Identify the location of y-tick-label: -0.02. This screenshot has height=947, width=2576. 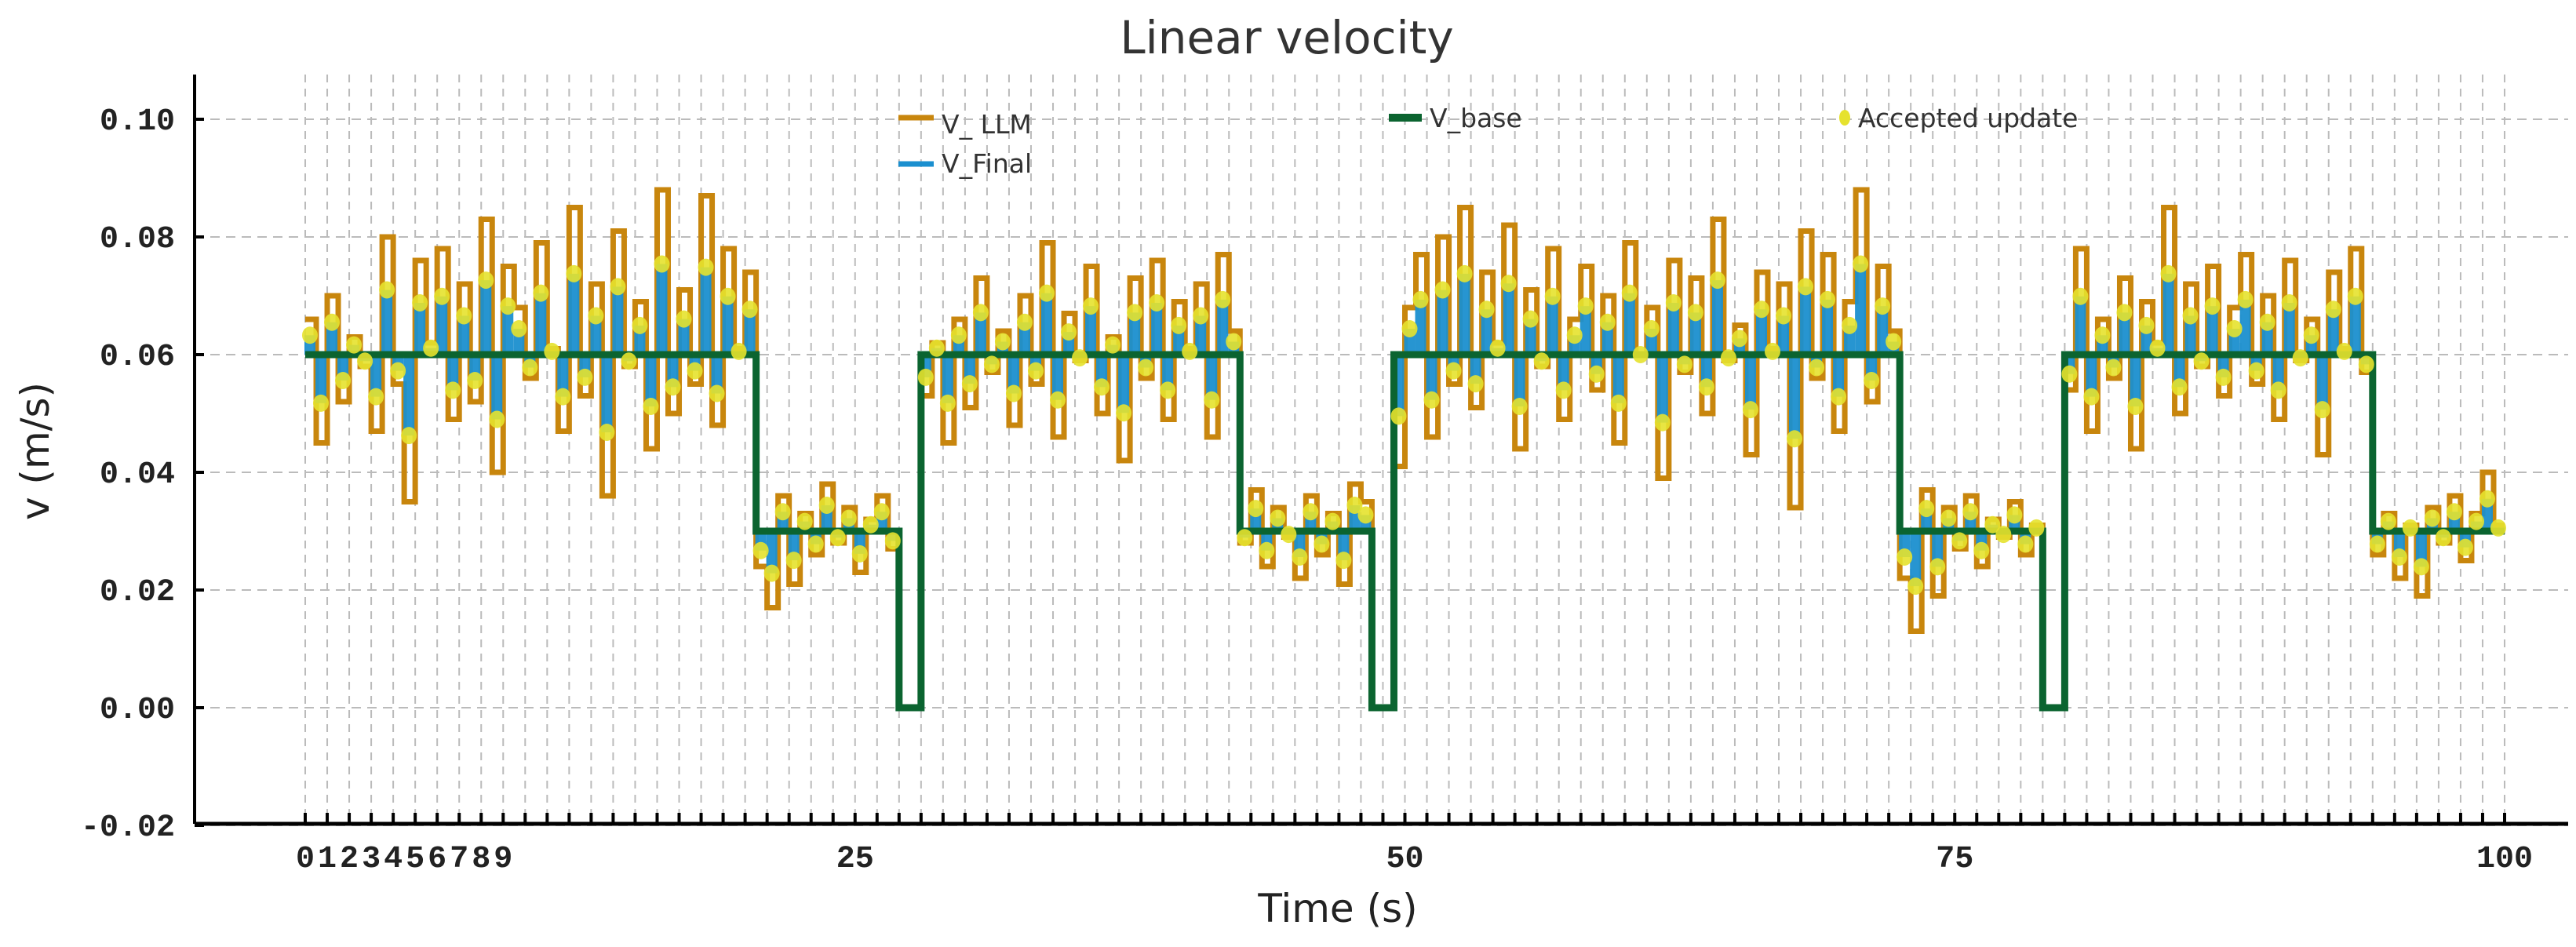
(128, 828).